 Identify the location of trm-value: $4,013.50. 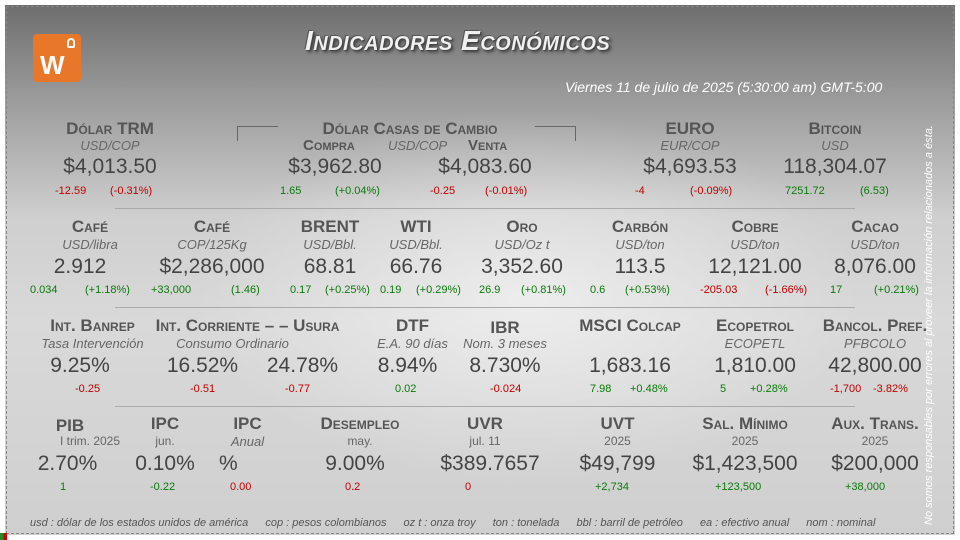
(110, 166).